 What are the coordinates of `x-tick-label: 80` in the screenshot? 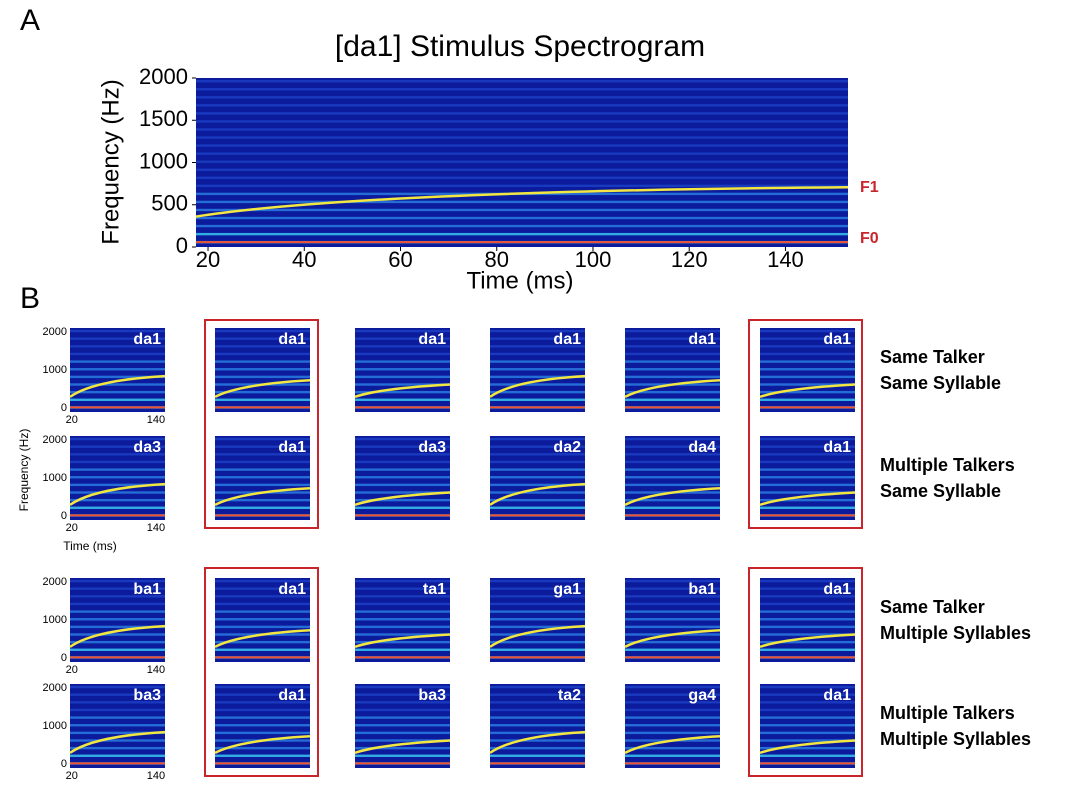 It's located at (496, 259).